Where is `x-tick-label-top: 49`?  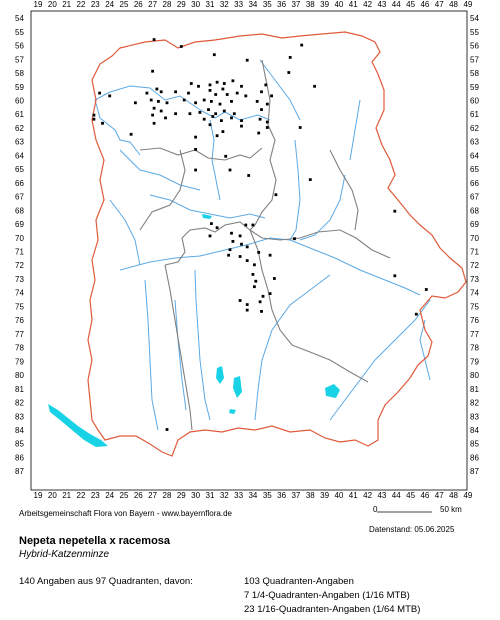 x-tick-label-top: 49 is located at coordinates (467, 4).